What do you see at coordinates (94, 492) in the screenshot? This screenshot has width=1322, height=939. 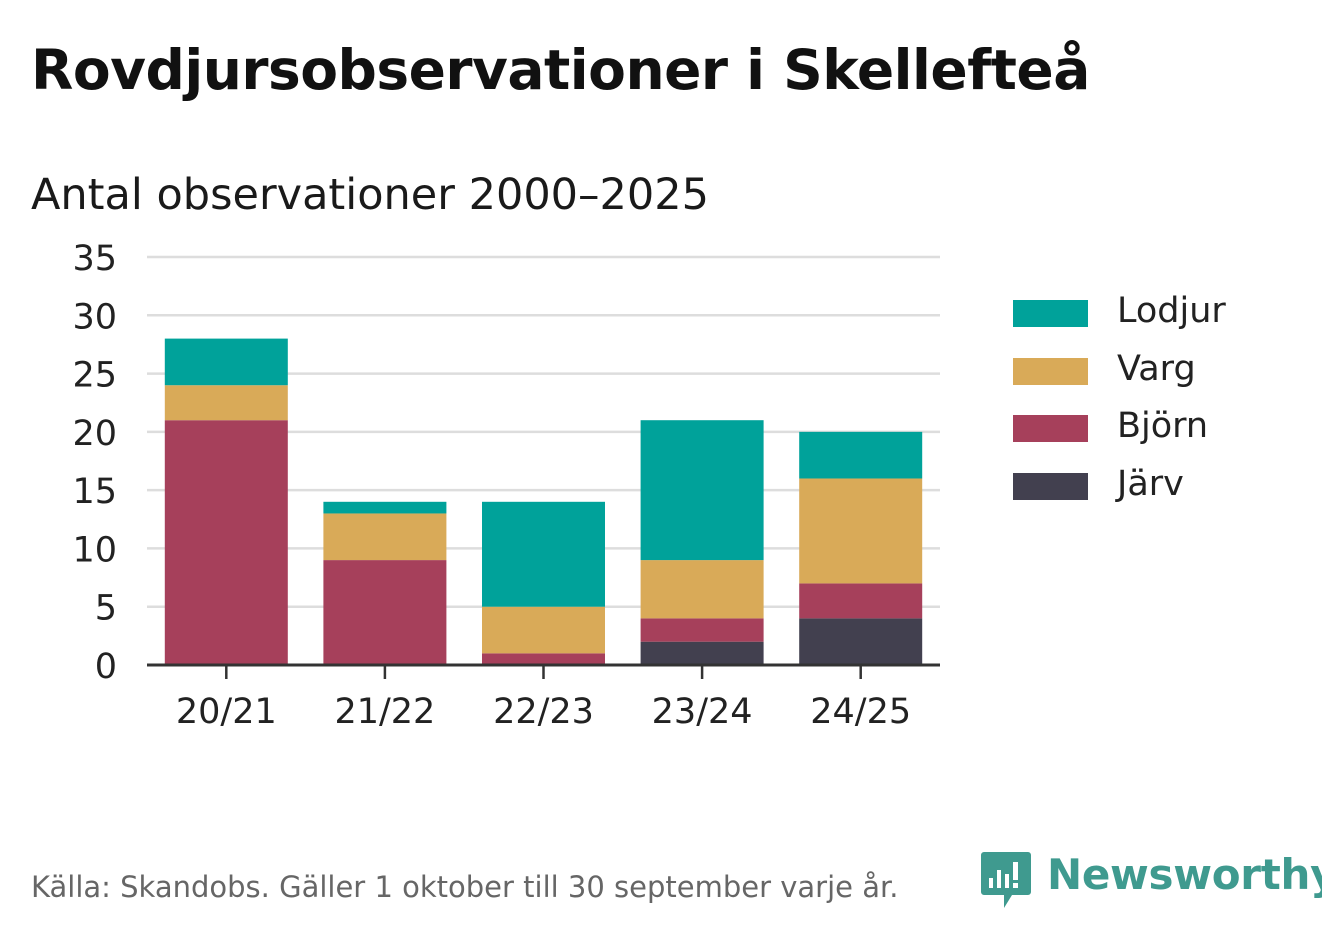 I see `y-tick-label: 15` at bounding box center [94, 492].